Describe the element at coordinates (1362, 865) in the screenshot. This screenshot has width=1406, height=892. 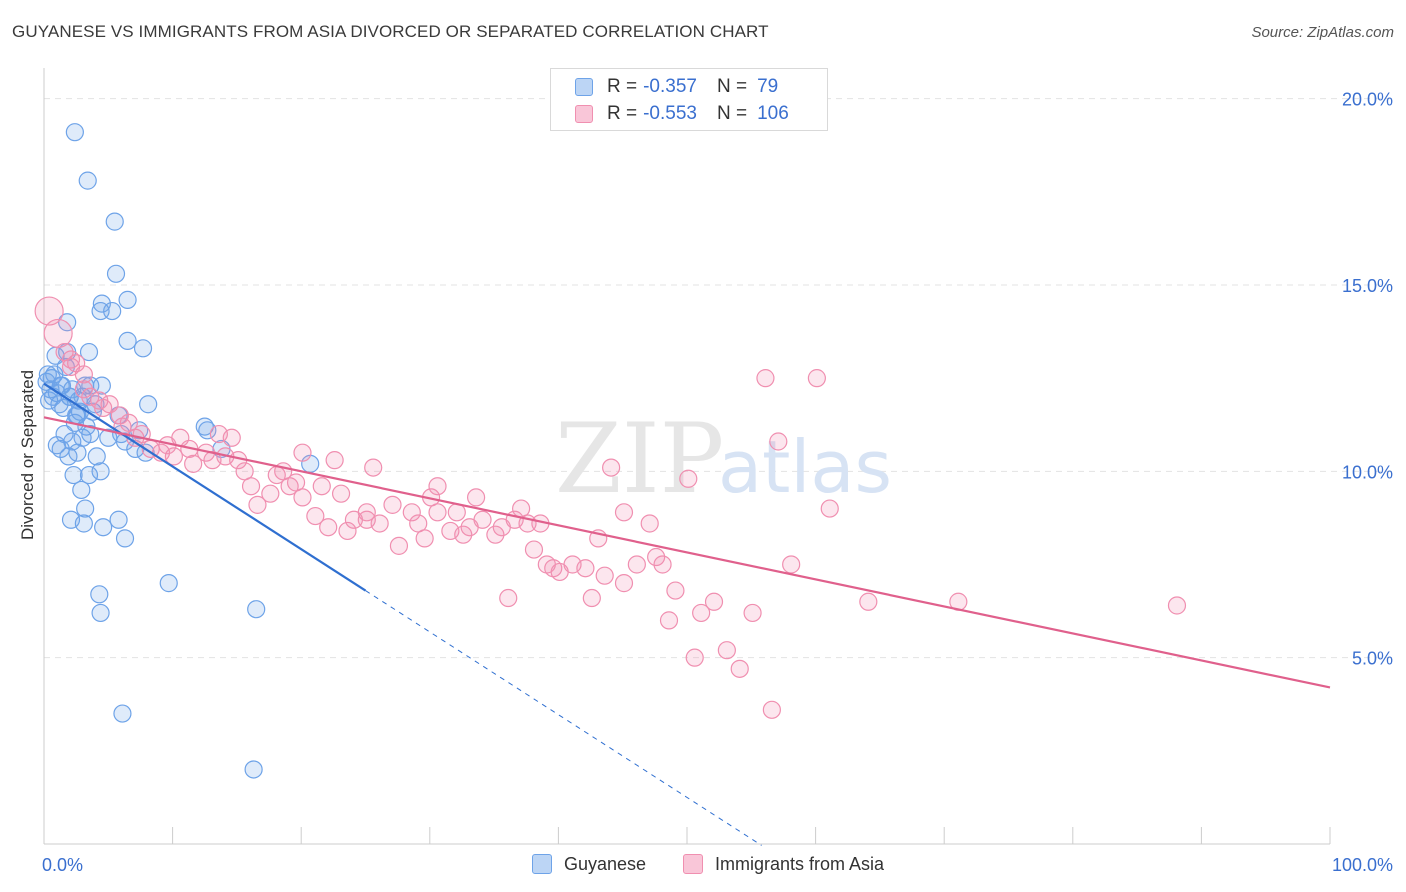
I see `x-tick-label: 100.0%` at that location.